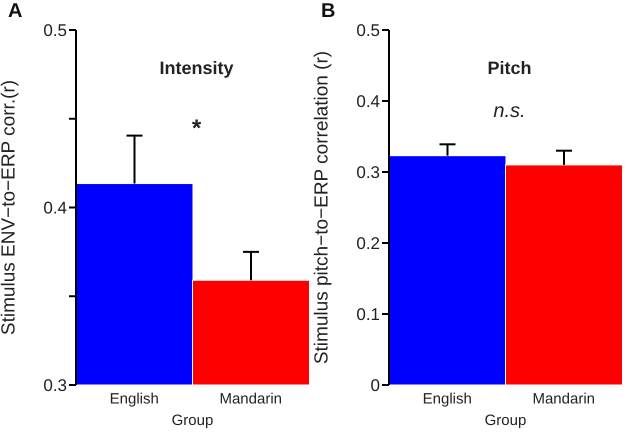 The height and width of the screenshot is (443, 627). What do you see at coordinates (375, 386) in the screenshot?
I see `y-tick-label: 0` at bounding box center [375, 386].